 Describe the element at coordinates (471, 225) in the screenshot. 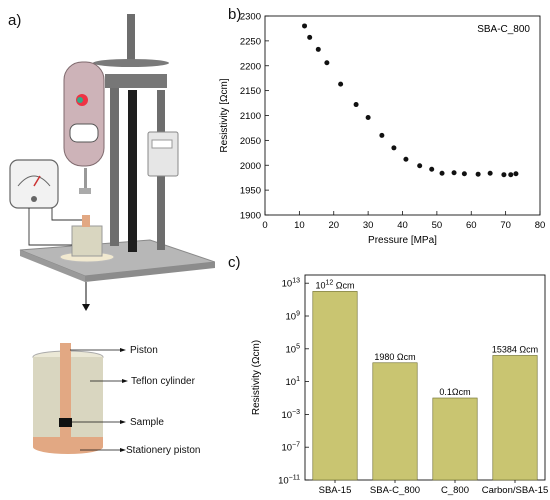

I see `x-tick-label: 60` at that location.